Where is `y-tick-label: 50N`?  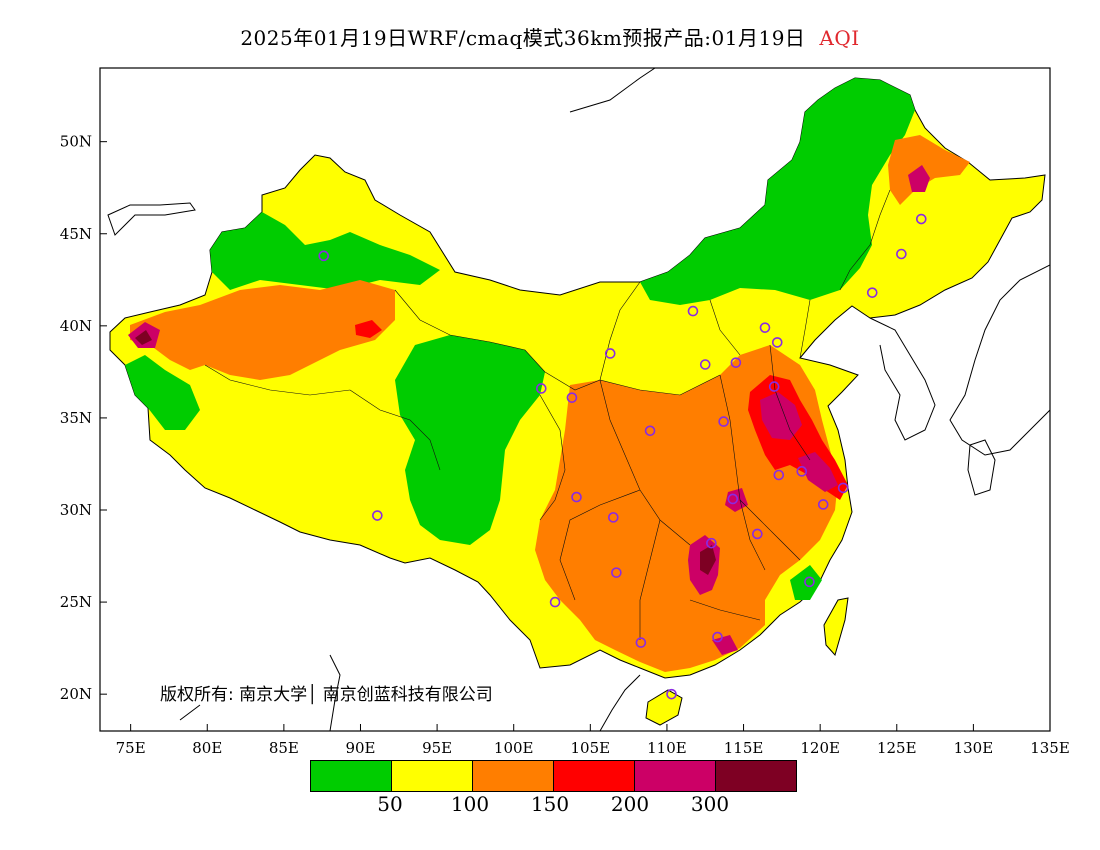
y-tick-label: 50N is located at coordinates (76, 142).